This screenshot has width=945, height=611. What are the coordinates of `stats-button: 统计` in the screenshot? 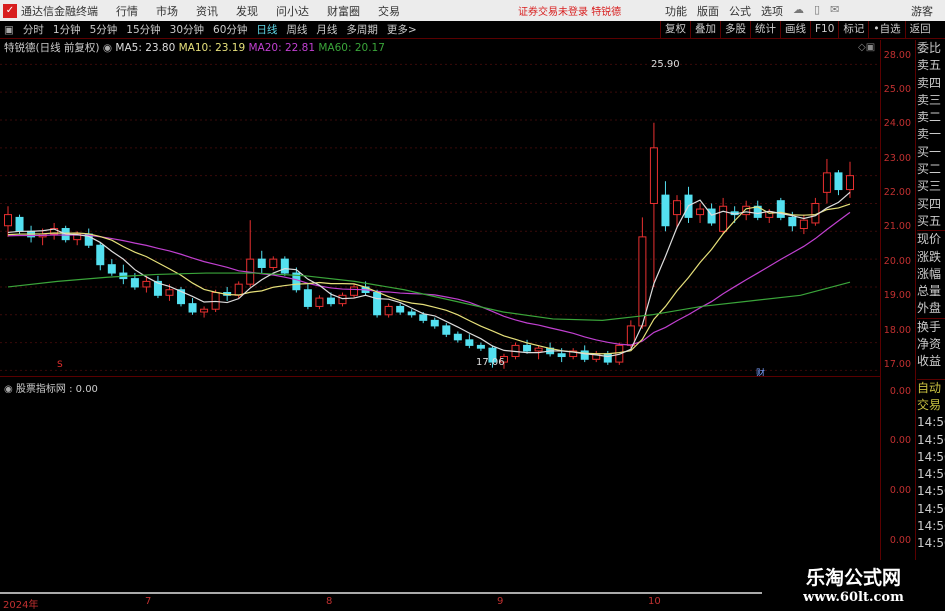 It's located at (765, 30).